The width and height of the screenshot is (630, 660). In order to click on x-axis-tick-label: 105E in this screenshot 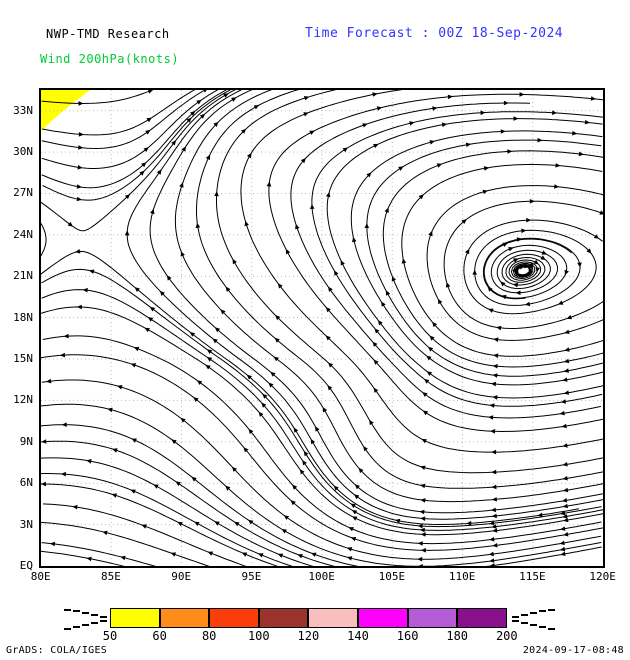, I will do `click(392, 576)`.